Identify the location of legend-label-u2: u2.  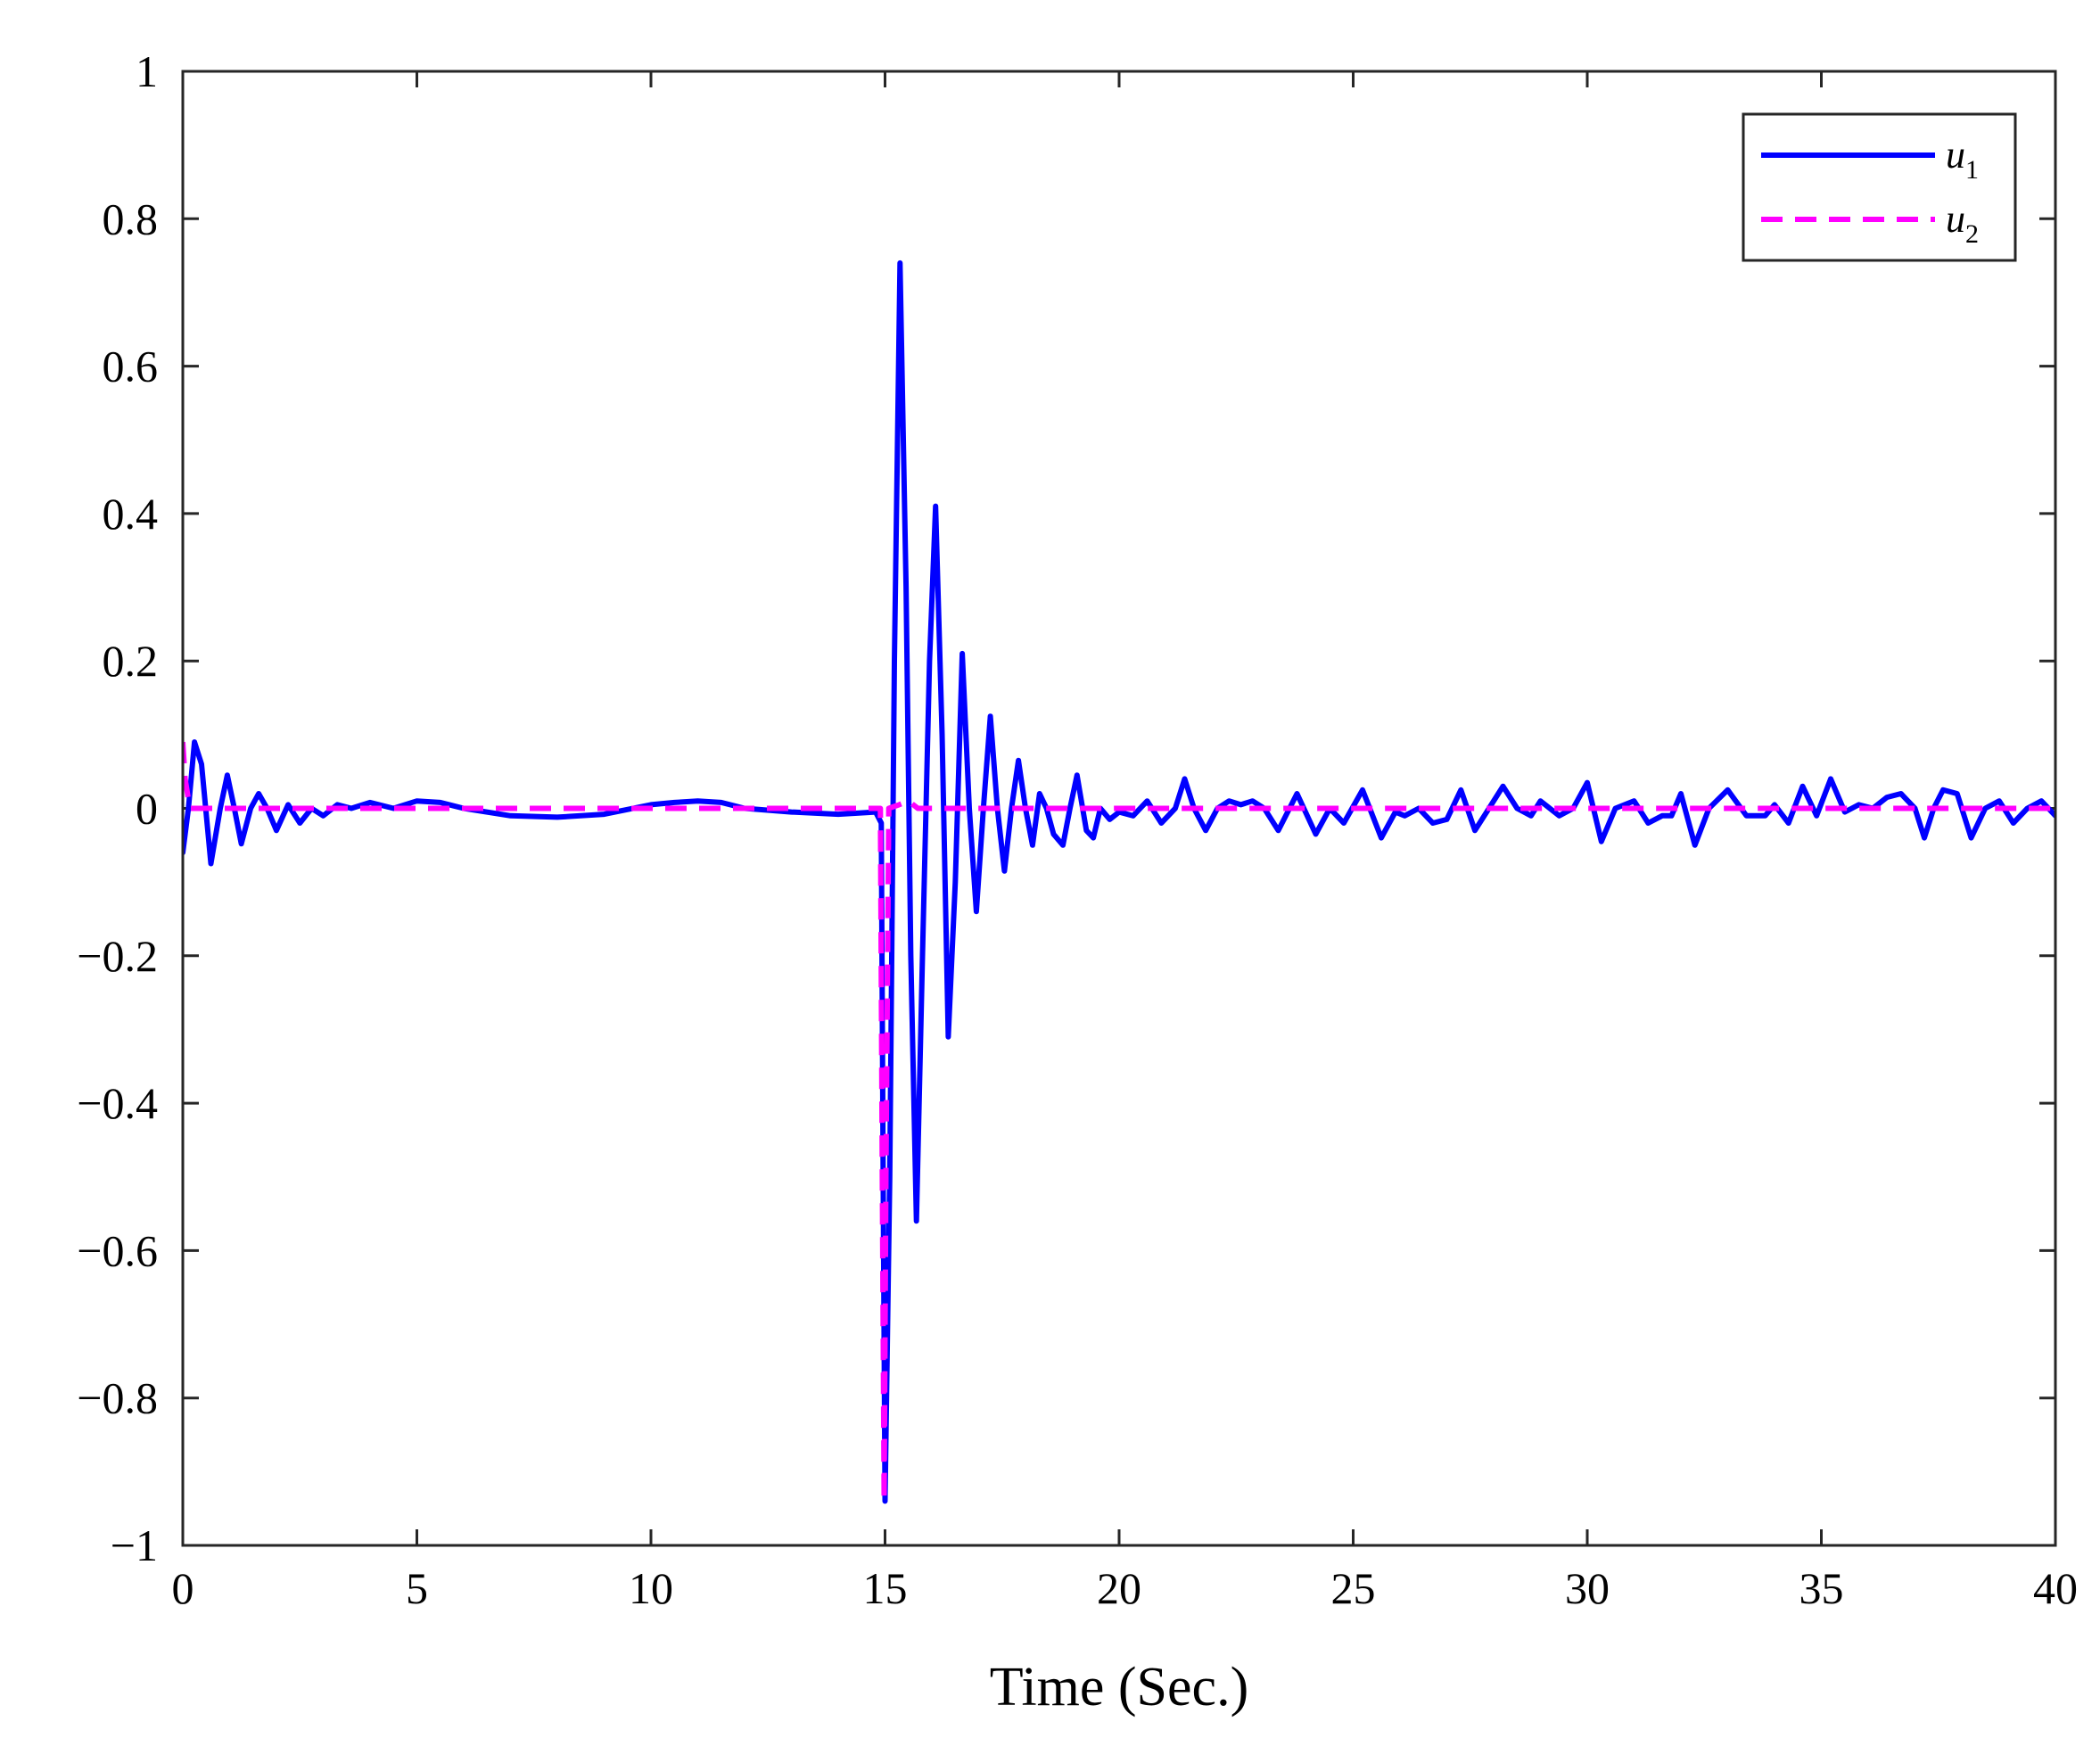
(1963, 223).